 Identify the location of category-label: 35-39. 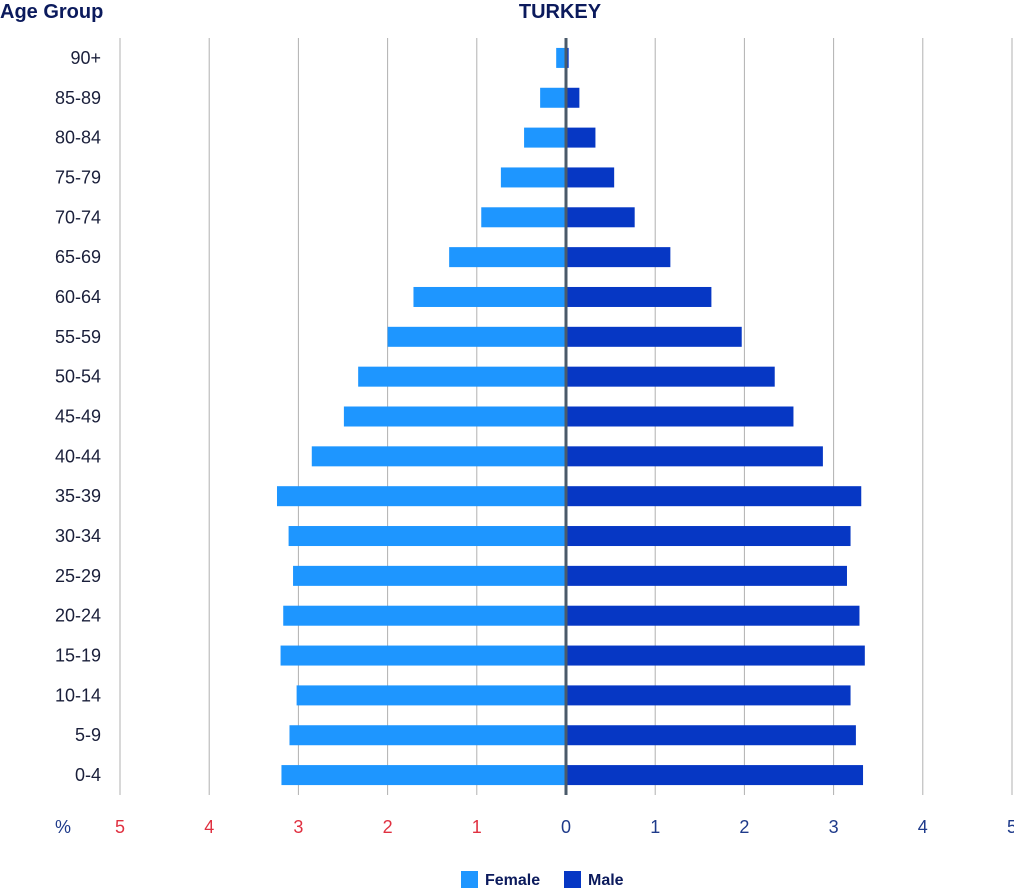
(78, 496).